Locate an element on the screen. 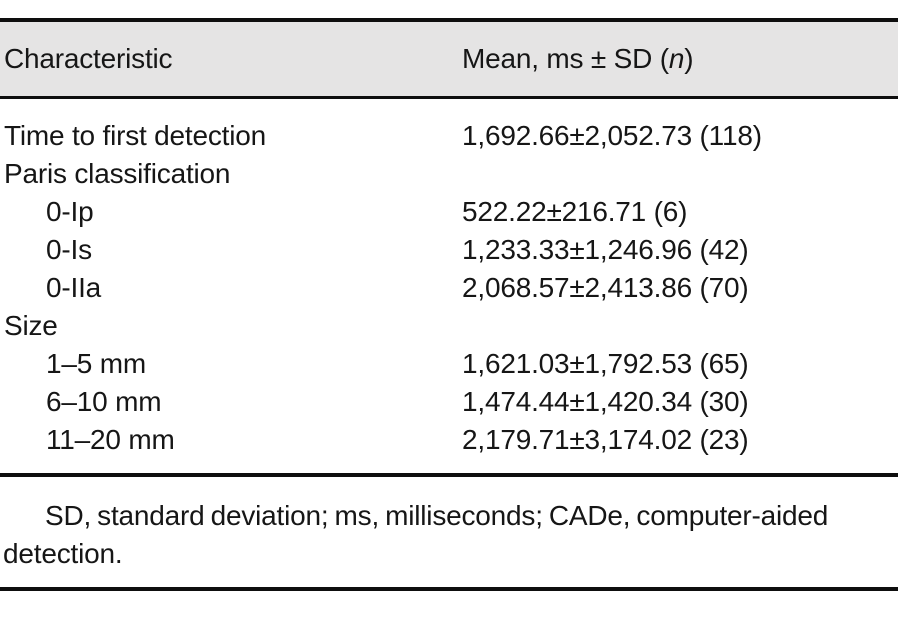 The width and height of the screenshot is (898, 623). table-row: 0-Ip 522.22±216.71 (6) is located at coordinates (449, 212).